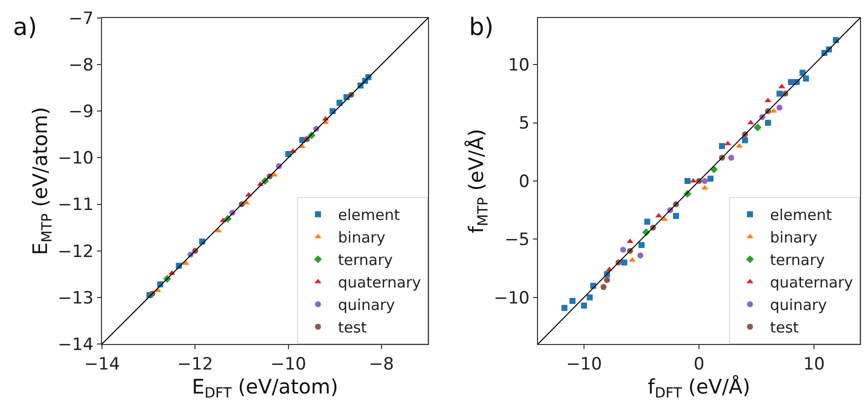  What do you see at coordinates (81, 112) in the screenshot?
I see `y-tick-label: −9` at bounding box center [81, 112].